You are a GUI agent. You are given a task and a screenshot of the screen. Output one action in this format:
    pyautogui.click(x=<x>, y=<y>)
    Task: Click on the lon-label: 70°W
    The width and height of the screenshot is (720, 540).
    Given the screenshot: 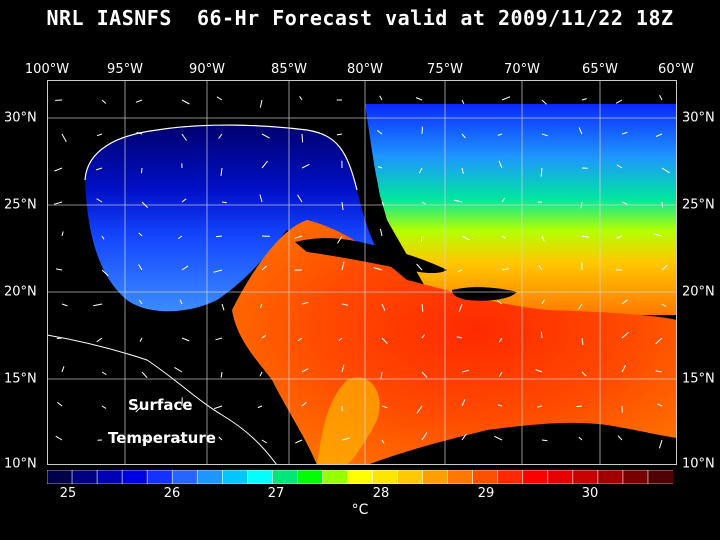 What is the action you would take?
    pyautogui.click(x=522, y=69)
    